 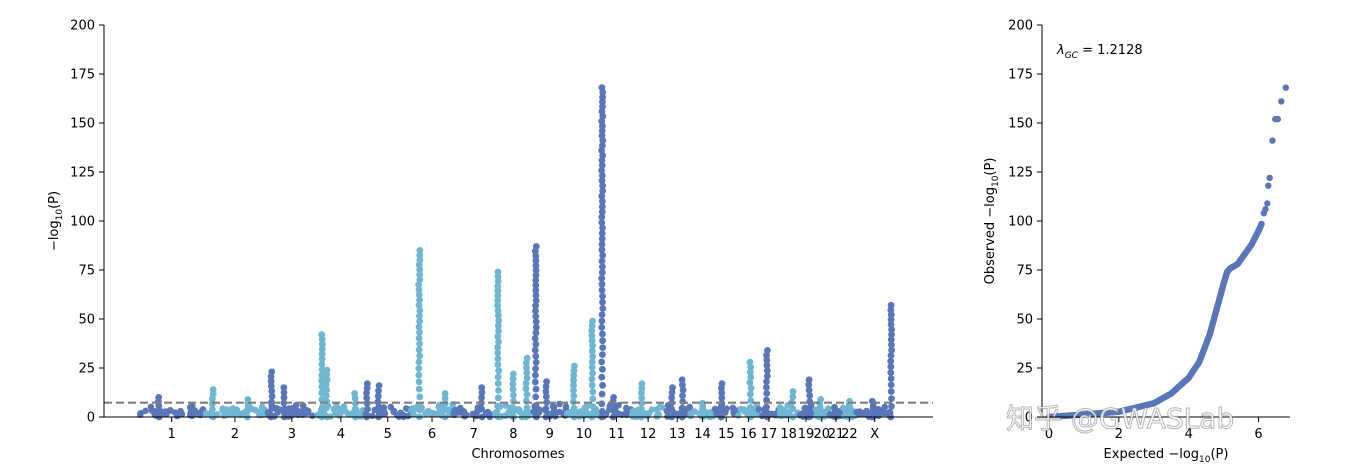 What do you see at coordinates (677, 434) in the screenshot?
I see `chromosome-label: 13` at bounding box center [677, 434].